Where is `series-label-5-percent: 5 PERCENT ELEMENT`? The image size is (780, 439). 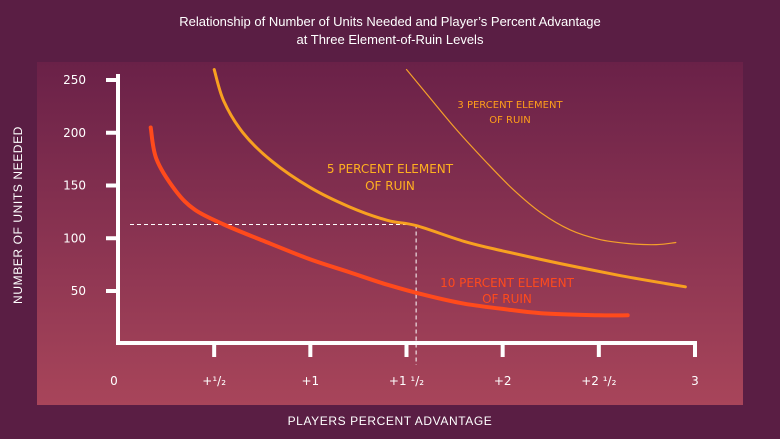 series-label-5-percent: 5 PERCENT ELEMENT is located at coordinates (390, 169).